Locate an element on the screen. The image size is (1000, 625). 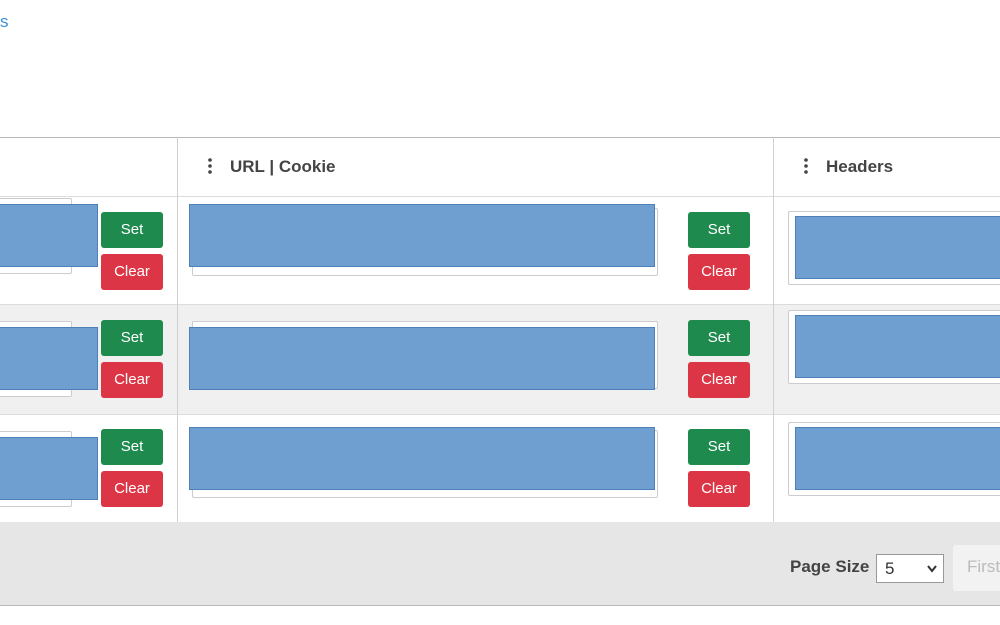
dropdown-arrow is located at coordinates (932, 569).